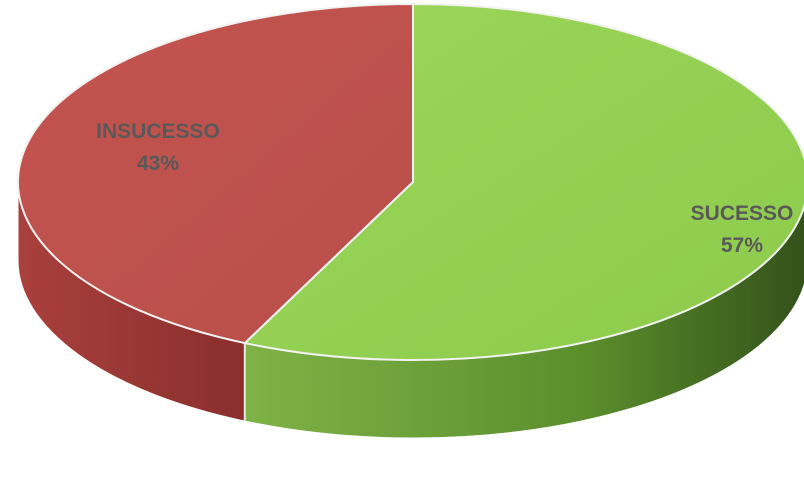  What do you see at coordinates (742, 245) in the screenshot?
I see `slice-value-sucesso: 57%` at bounding box center [742, 245].